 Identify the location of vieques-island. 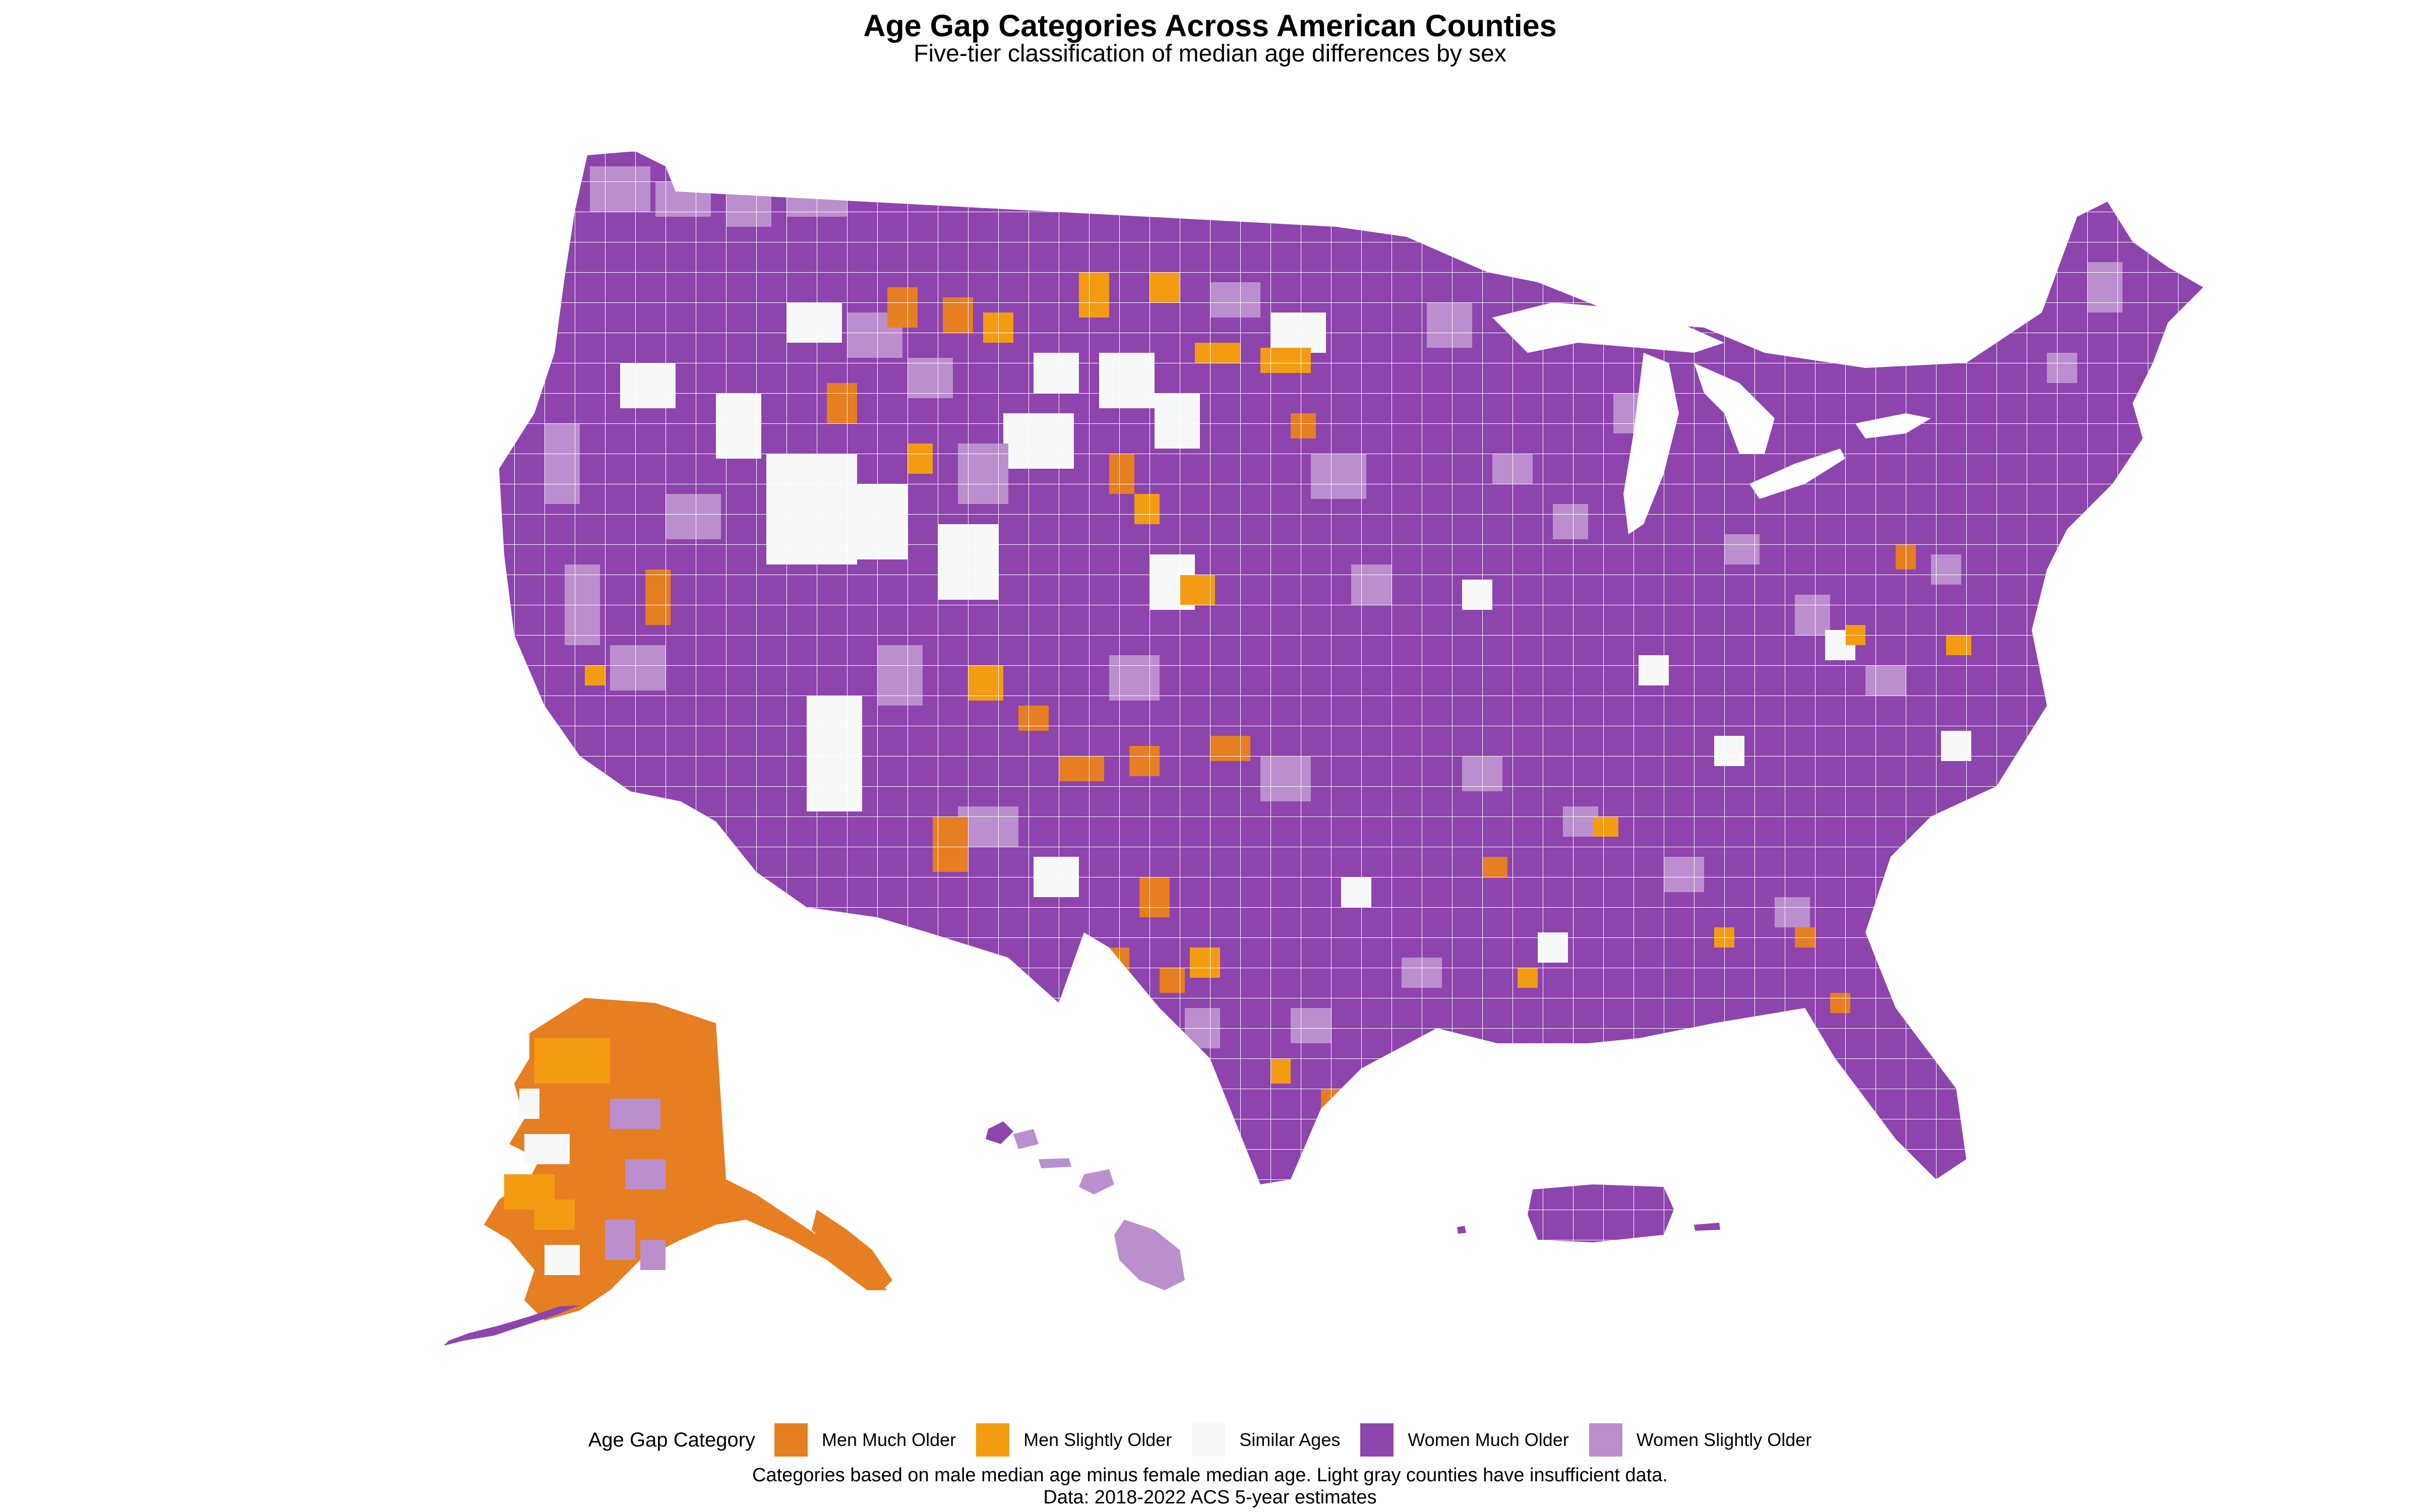
(1707, 1227).